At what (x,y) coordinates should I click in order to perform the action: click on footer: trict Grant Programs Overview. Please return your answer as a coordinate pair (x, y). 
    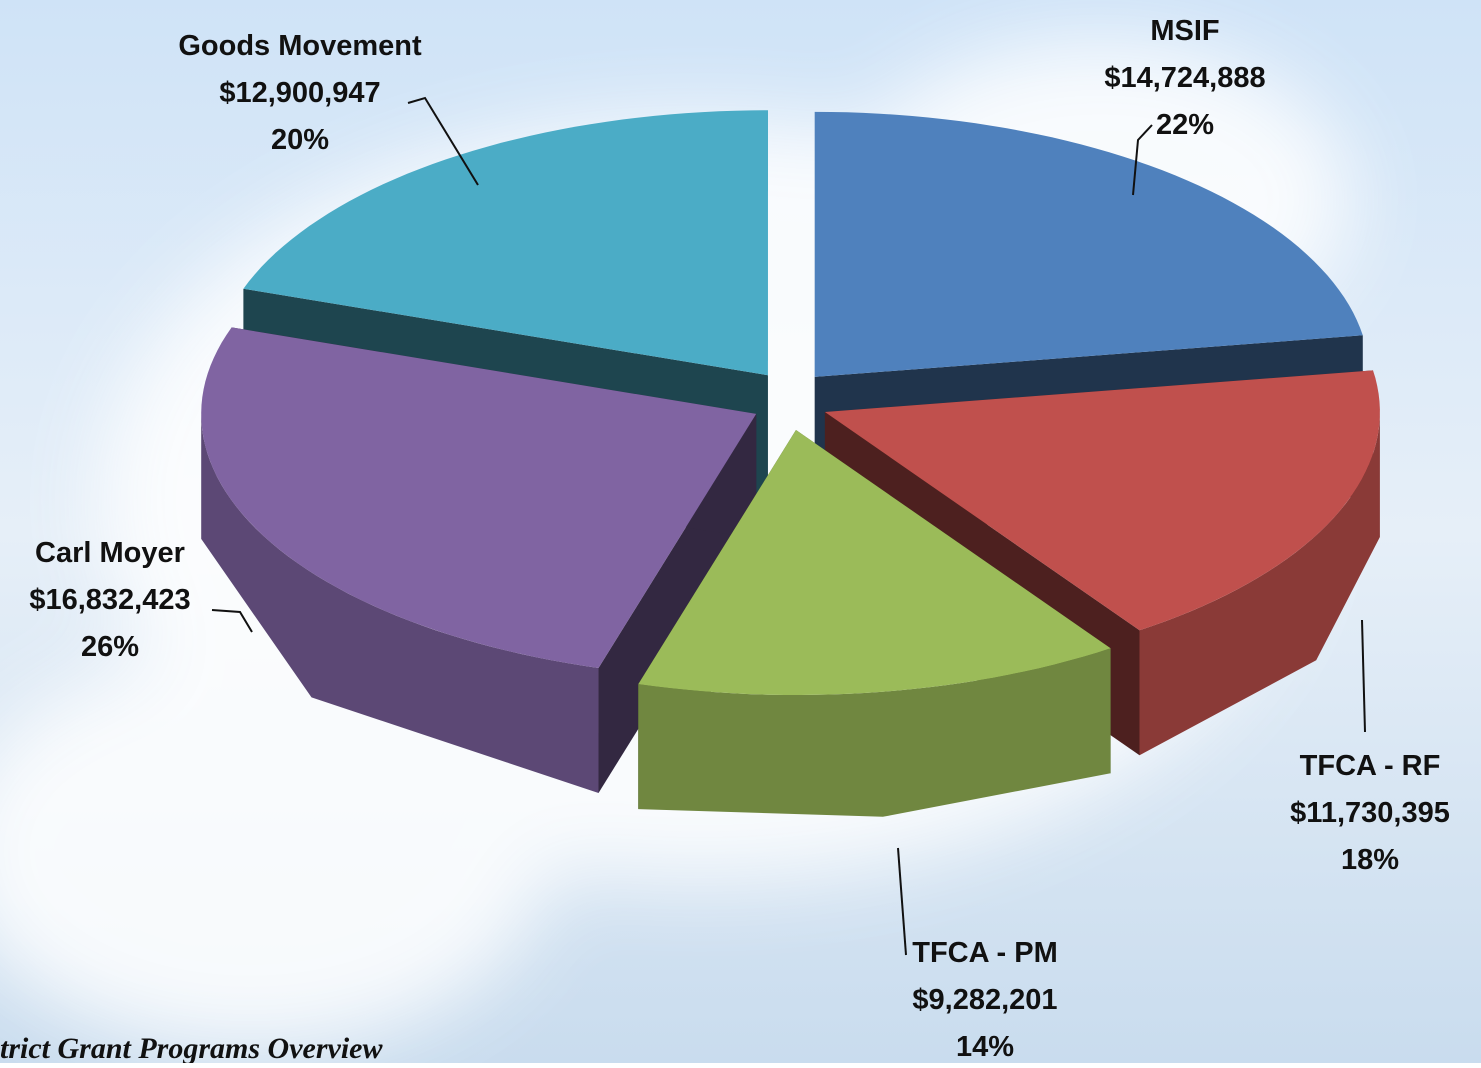
    Looking at the image, I should click on (191, 1047).